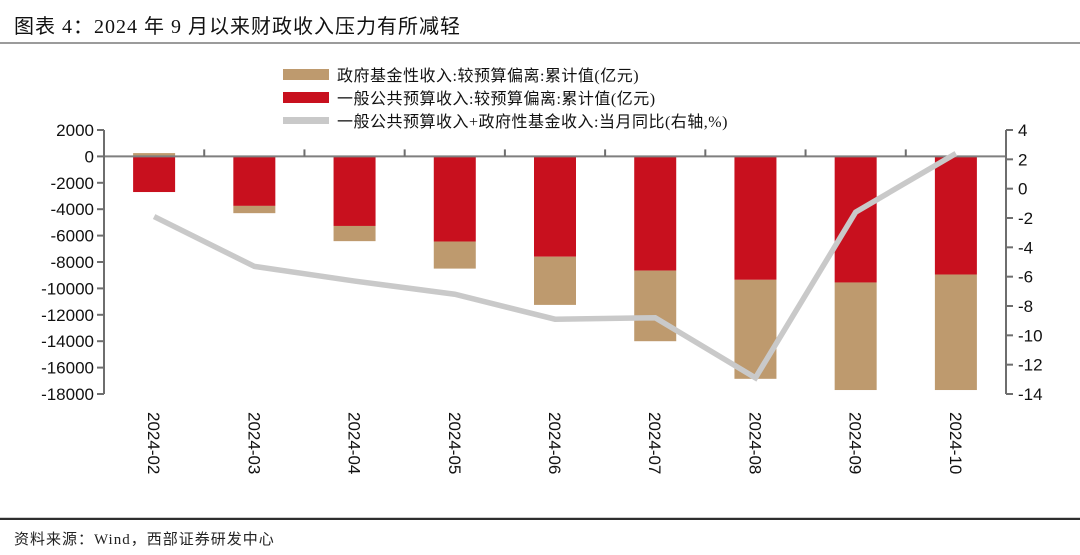 This screenshot has width=1080, height=555. Describe the element at coordinates (72, 183) in the screenshot. I see `left-axis-tick-label: -2000` at that location.